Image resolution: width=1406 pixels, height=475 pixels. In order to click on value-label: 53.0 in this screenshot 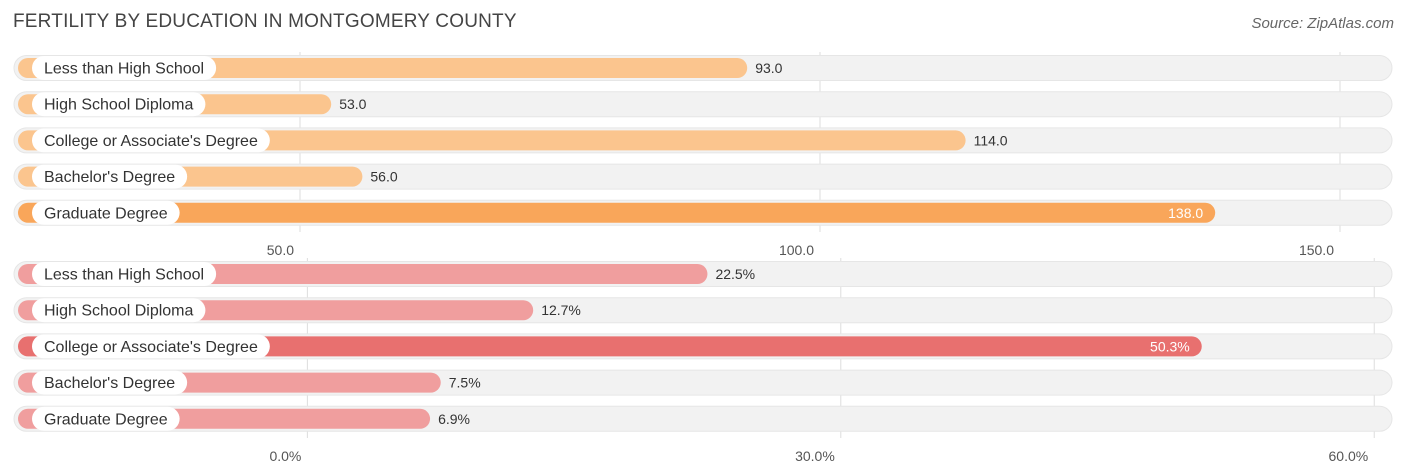, I will do `click(352, 104)`.